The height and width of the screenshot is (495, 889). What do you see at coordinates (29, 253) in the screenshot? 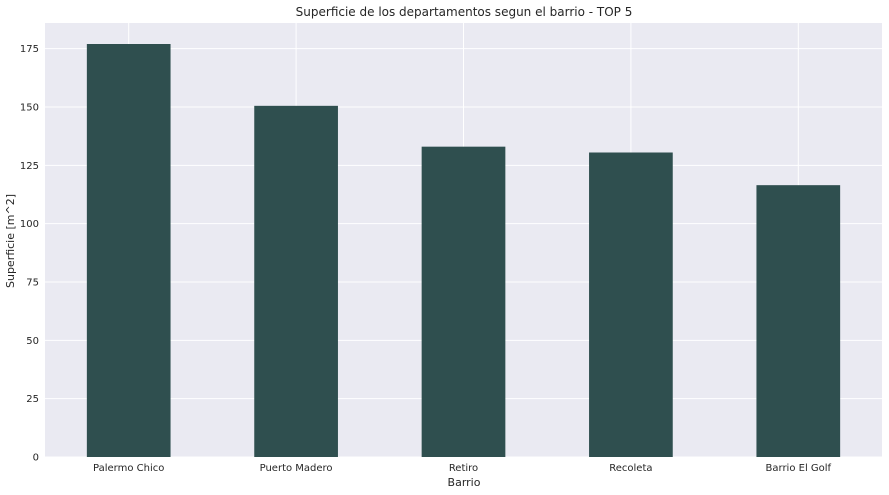
I see `y-tick-labels: 0 25 50 75 100 125 150 175` at bounding box center [29, 253].